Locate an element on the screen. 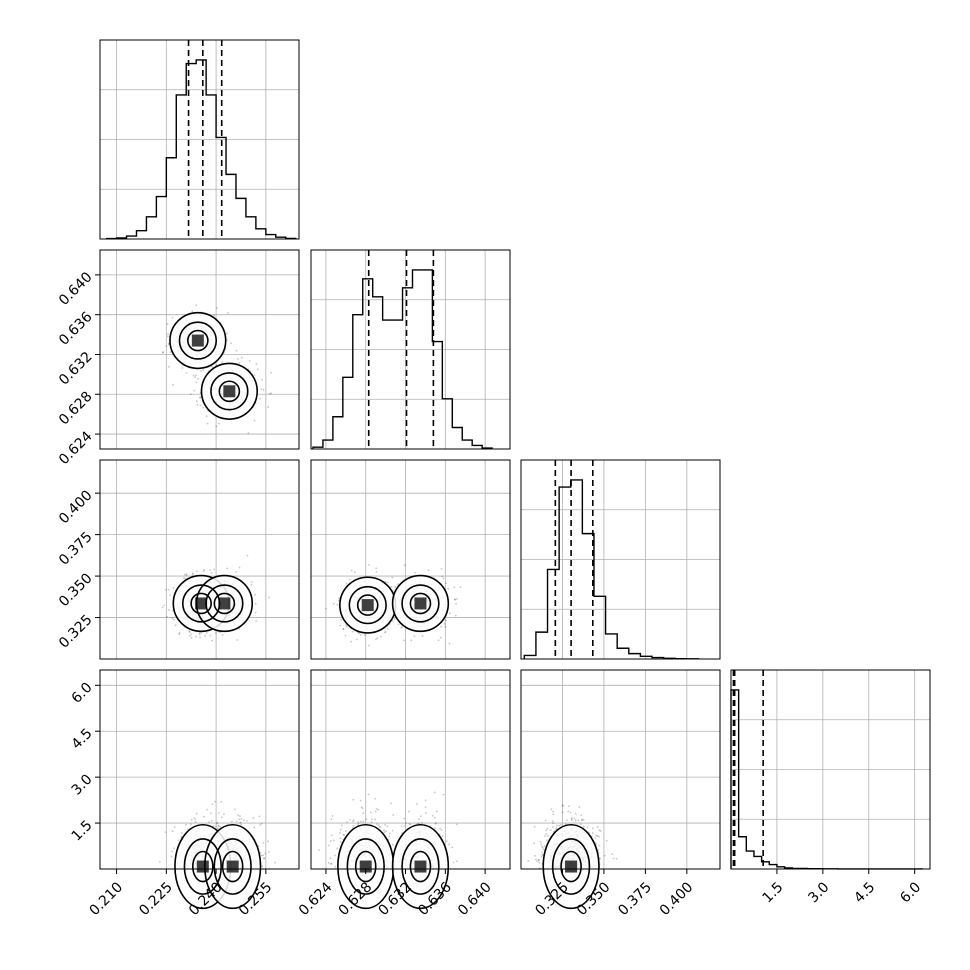  x-tick-label-p3-2: 4.5 is located at coordinates (864, 892).